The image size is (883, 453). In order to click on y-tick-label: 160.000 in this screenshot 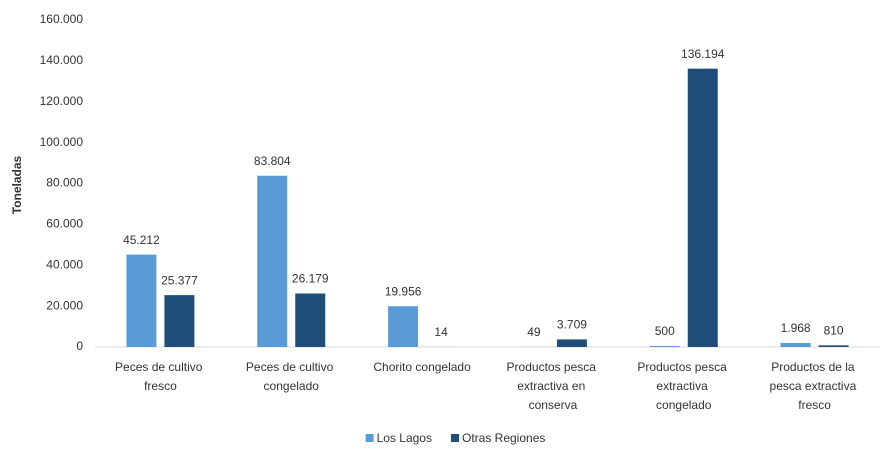, I will do `click(62, 19)`.